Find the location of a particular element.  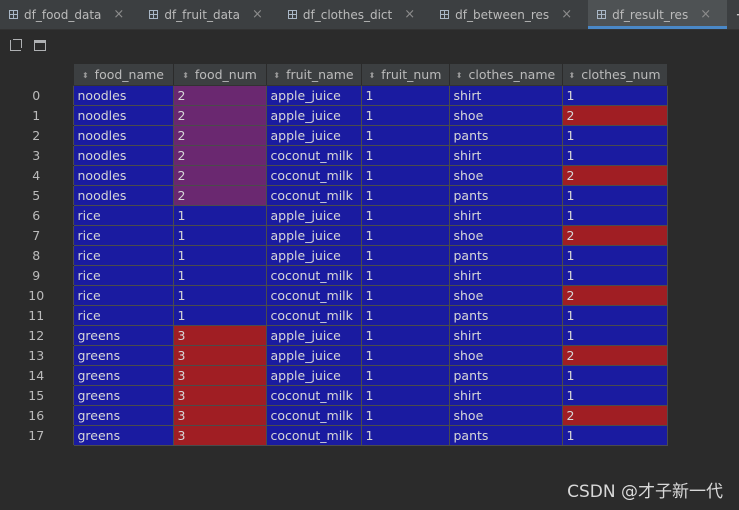

column-header-food-name: ⬍ food_name is located at coordinates (123, 74).